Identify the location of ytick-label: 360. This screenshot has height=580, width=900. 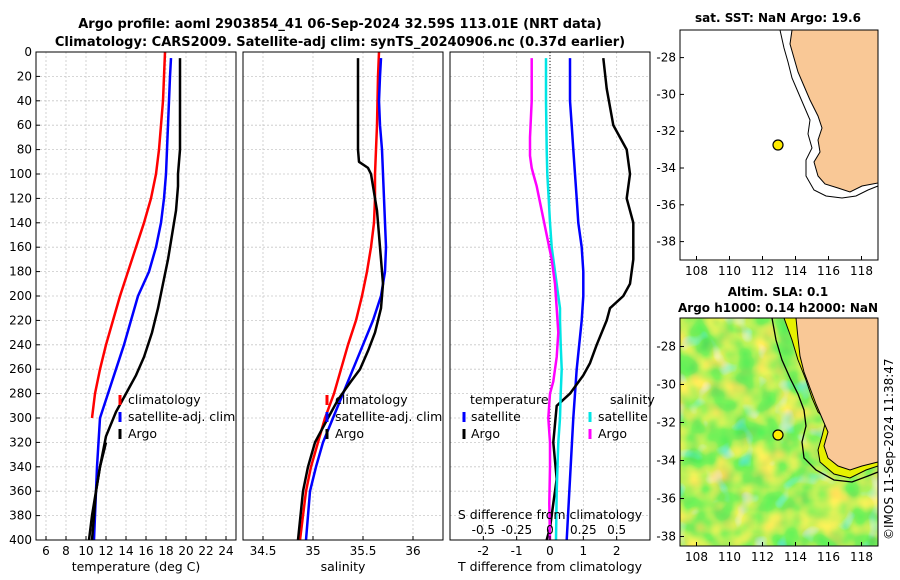
(20, 491).